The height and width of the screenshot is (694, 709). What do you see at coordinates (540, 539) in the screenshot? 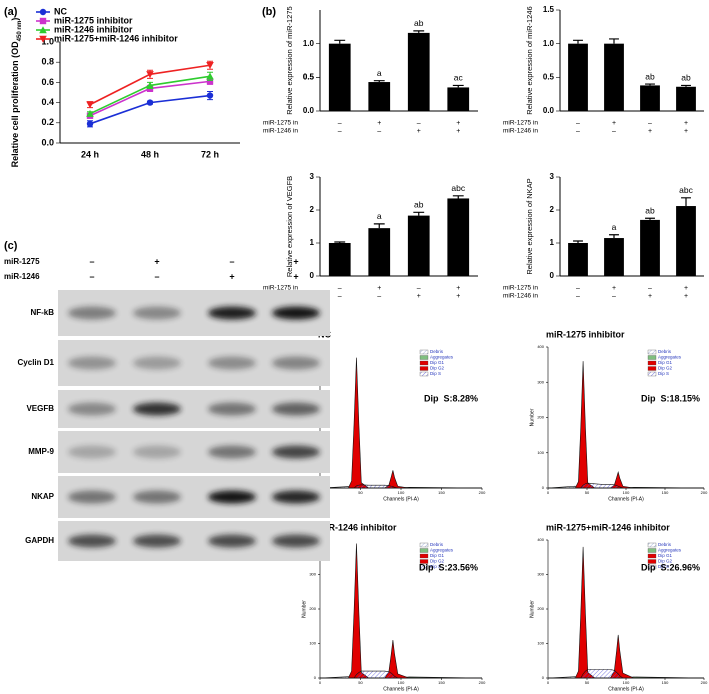
I see `y-tick-label: 400` at bounding box center [540, 539].